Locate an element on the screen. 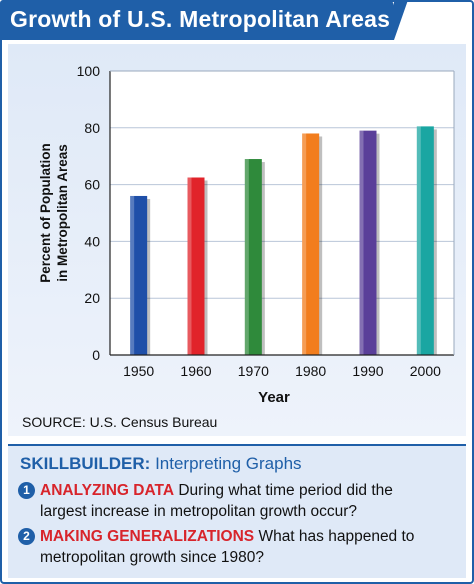 Image resolution: width=474 pixels, height=584 pixels. x-tick-label: 1950 is located at coordinates (138, 371).